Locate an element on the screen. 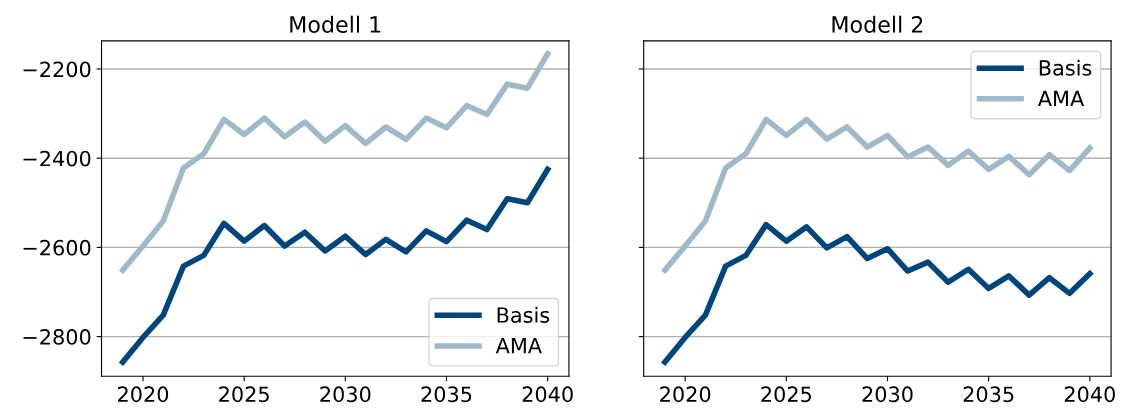 The height and width of the screenshot is (409, 1128). chart-title: Modell 2 is located at coordinates (877, 24).